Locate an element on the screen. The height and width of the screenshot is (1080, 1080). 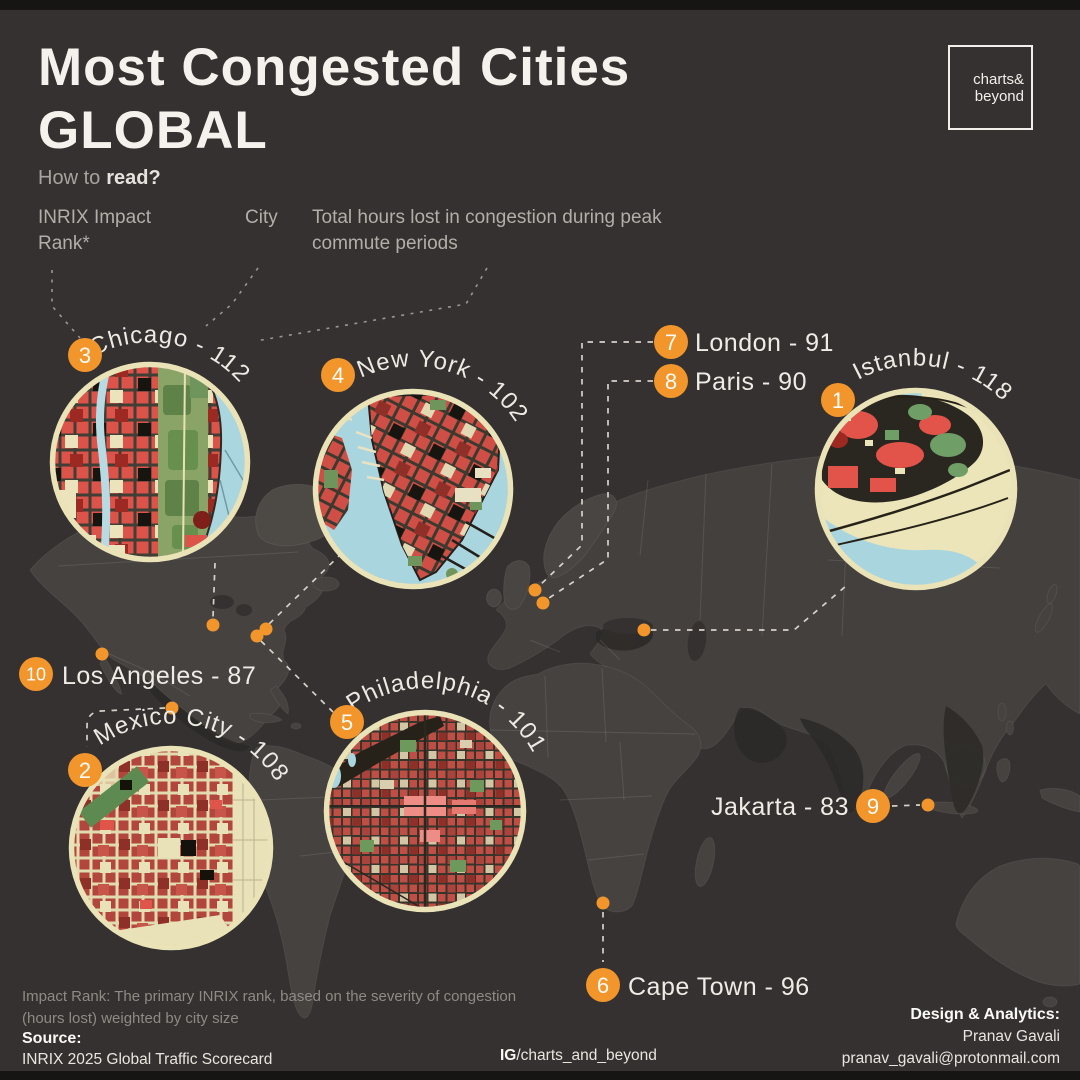
connector-london is located at coordinates (595, 464).